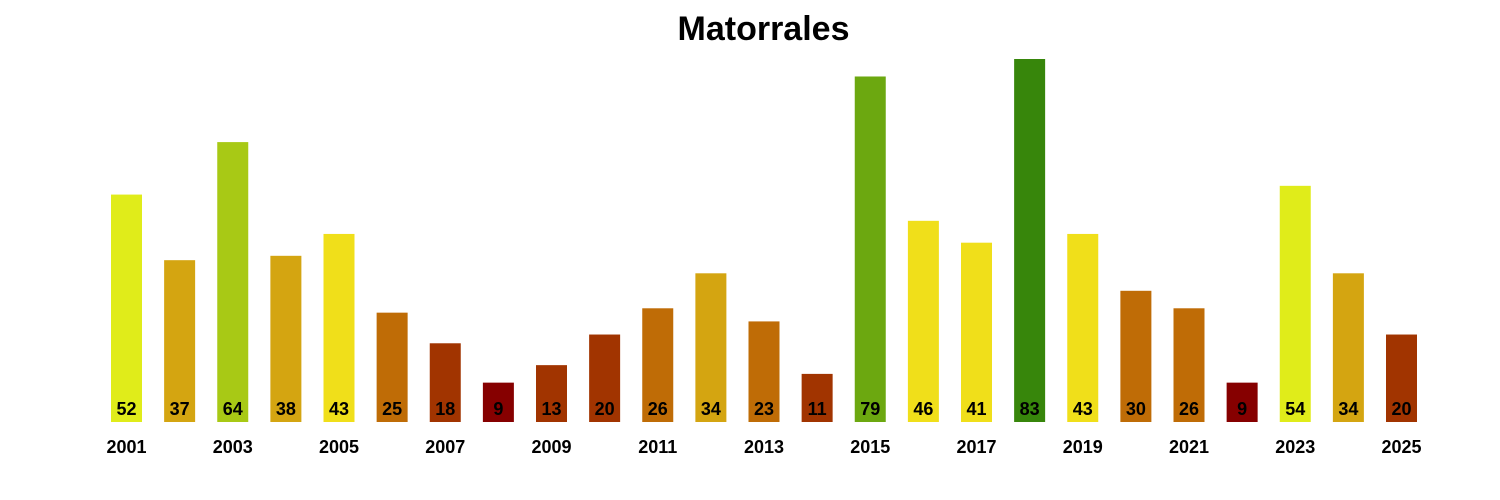  I want to click on bar-2001, so click(126, 308).